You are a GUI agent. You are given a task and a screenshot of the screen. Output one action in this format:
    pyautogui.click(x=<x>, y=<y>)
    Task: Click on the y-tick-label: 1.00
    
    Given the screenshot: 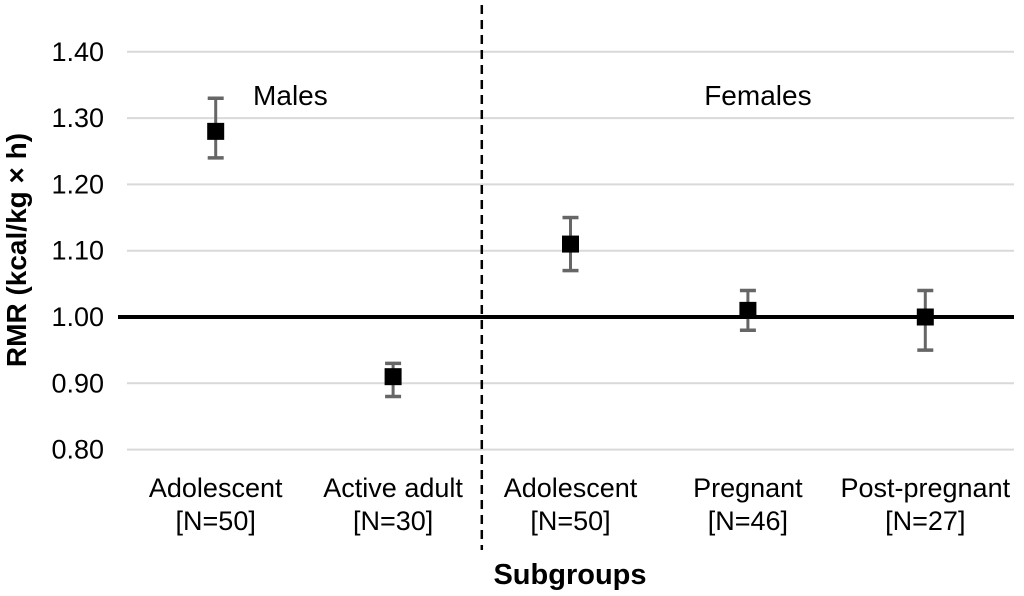 What is the action you would take?
    pyautogui.click(x=77, y=317)
    